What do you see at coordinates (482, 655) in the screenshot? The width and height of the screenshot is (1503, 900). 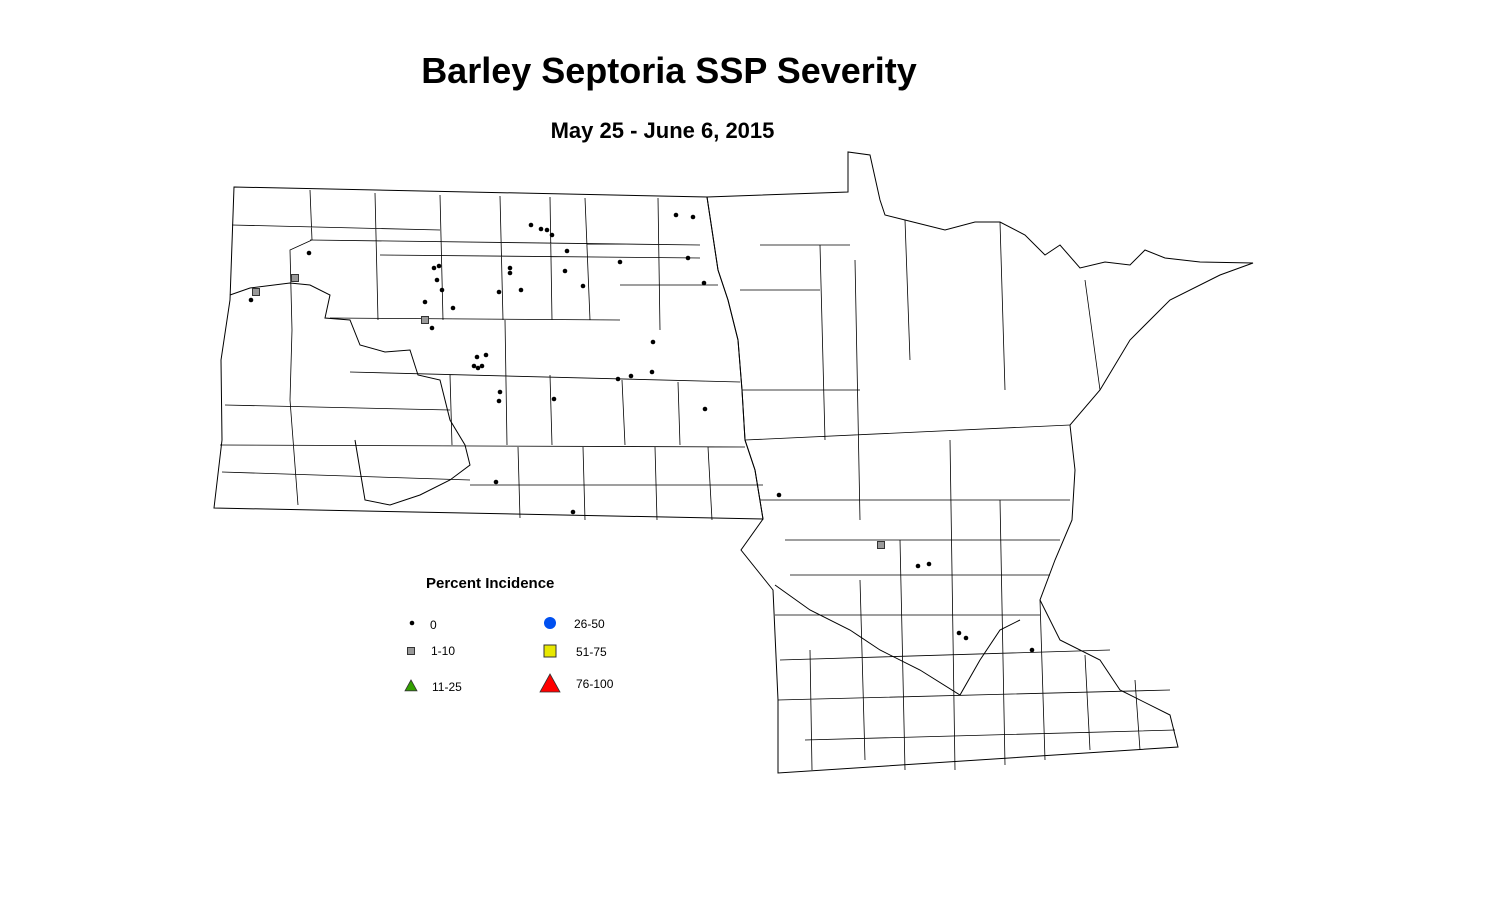 I see `legend-symbols` at bounding box center [482, 655].